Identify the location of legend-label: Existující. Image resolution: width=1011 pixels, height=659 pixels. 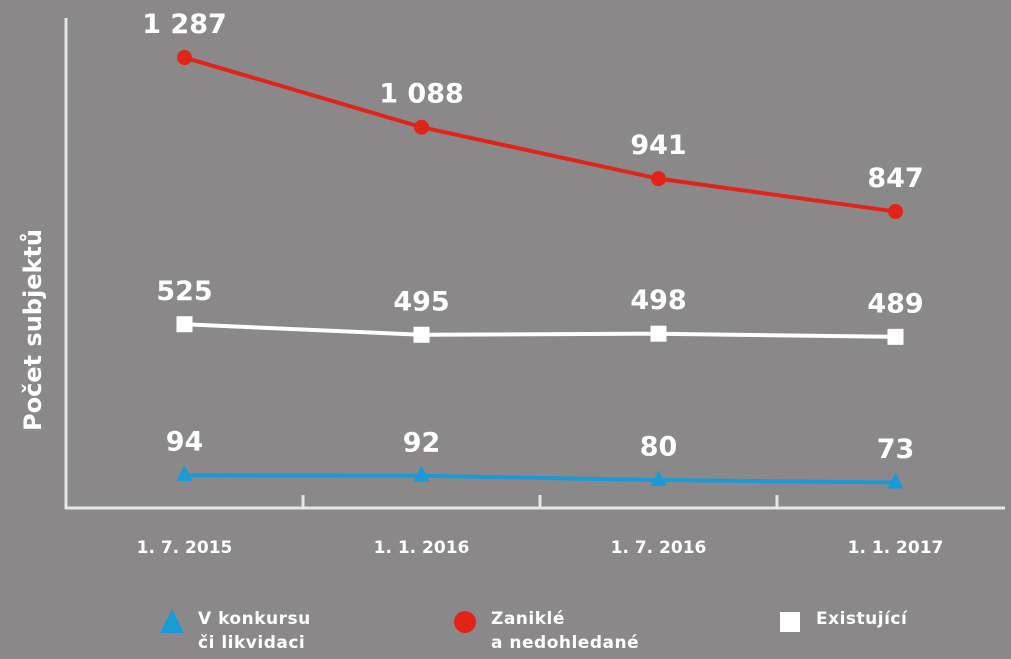
(862, 619).